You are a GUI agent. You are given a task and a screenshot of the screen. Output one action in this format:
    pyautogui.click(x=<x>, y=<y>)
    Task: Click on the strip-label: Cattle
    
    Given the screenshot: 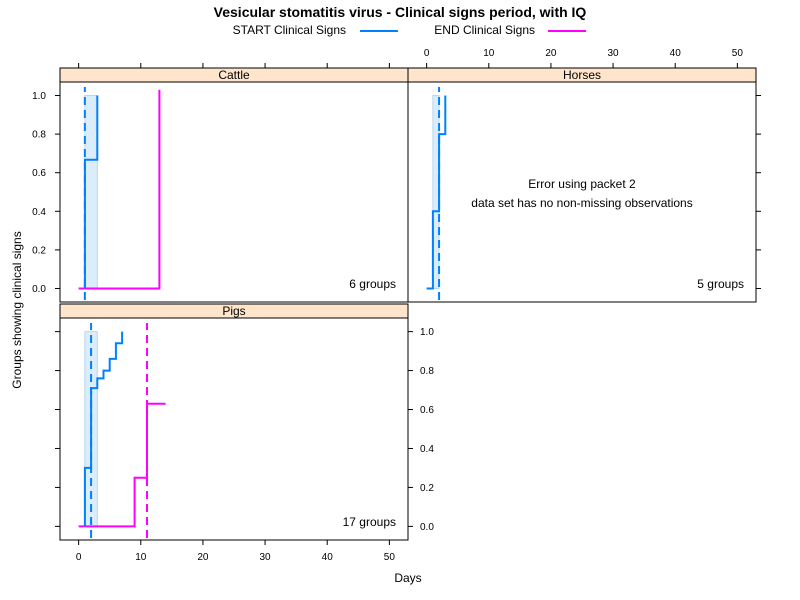 What is the action you would take?
    pyautogui.click(x=234, y=75)
    